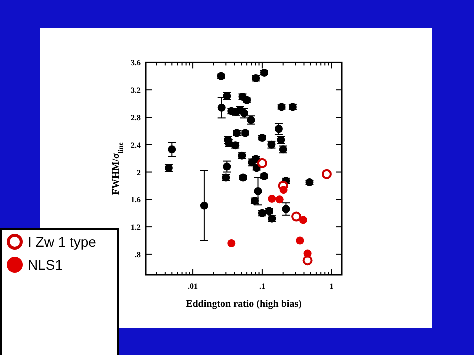 The height and width of the screenshot is (355, 474). I want to click on y-tick-label: 2, so click(139, 173).